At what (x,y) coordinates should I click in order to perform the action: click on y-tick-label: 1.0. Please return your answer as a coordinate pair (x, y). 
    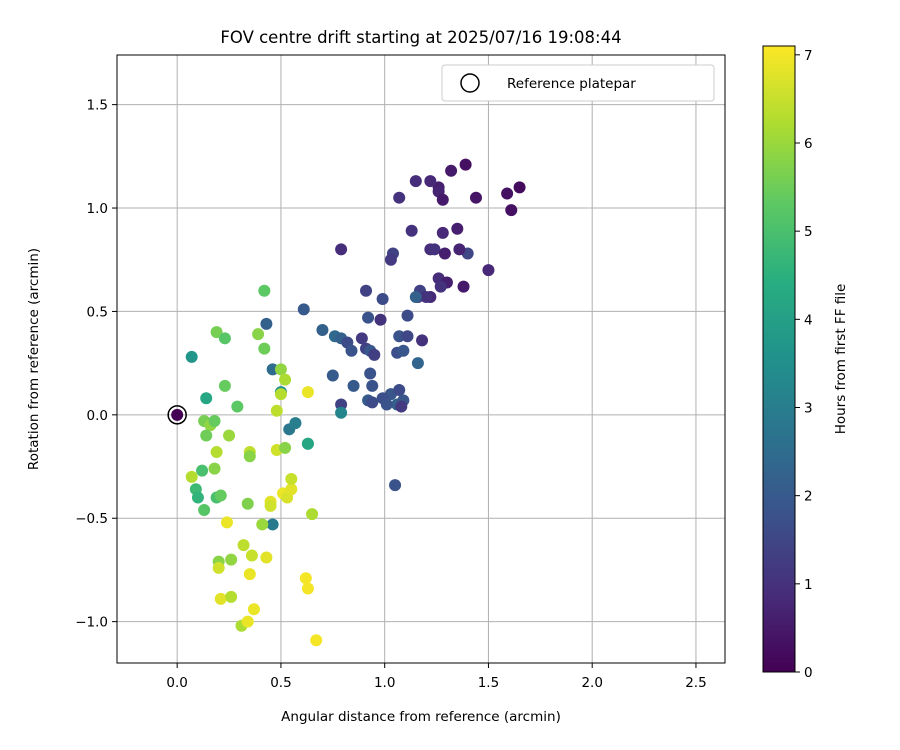
    Looking at the image, I should click on (97, 209).